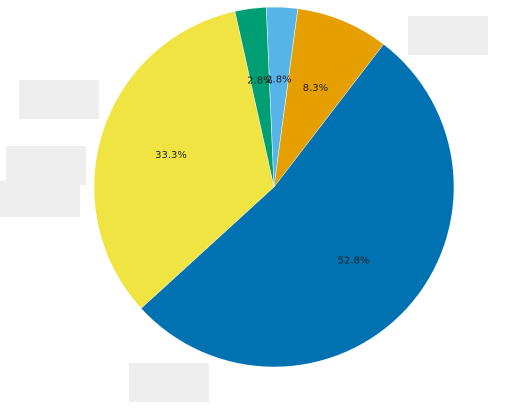 Image resolution: width=505 pixels, height=420 pixels. I want to click on percent-label-3: 2.8%, so click(259, 80).